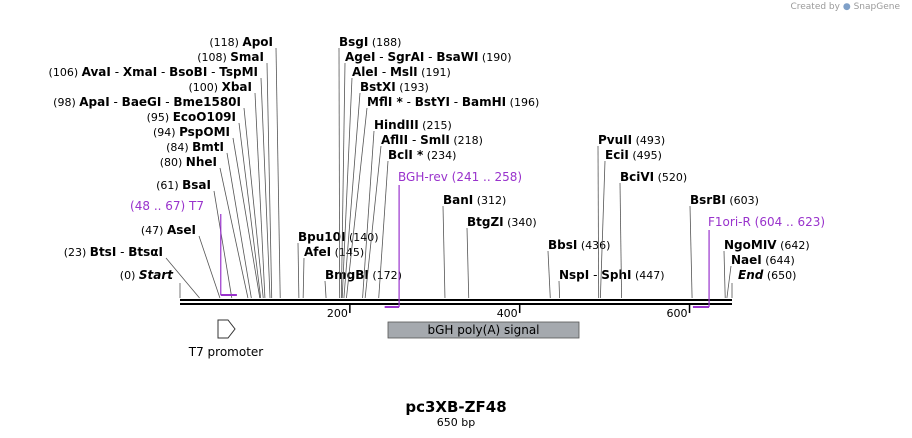 This screenshot has height=438, width=912. I want to click on site-label-part: BstYI, so click(432, 102).